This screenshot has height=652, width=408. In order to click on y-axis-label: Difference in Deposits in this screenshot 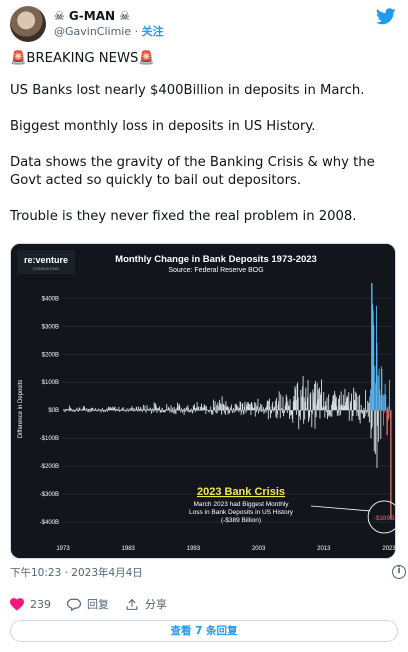, I will do `click(21, 409)`.